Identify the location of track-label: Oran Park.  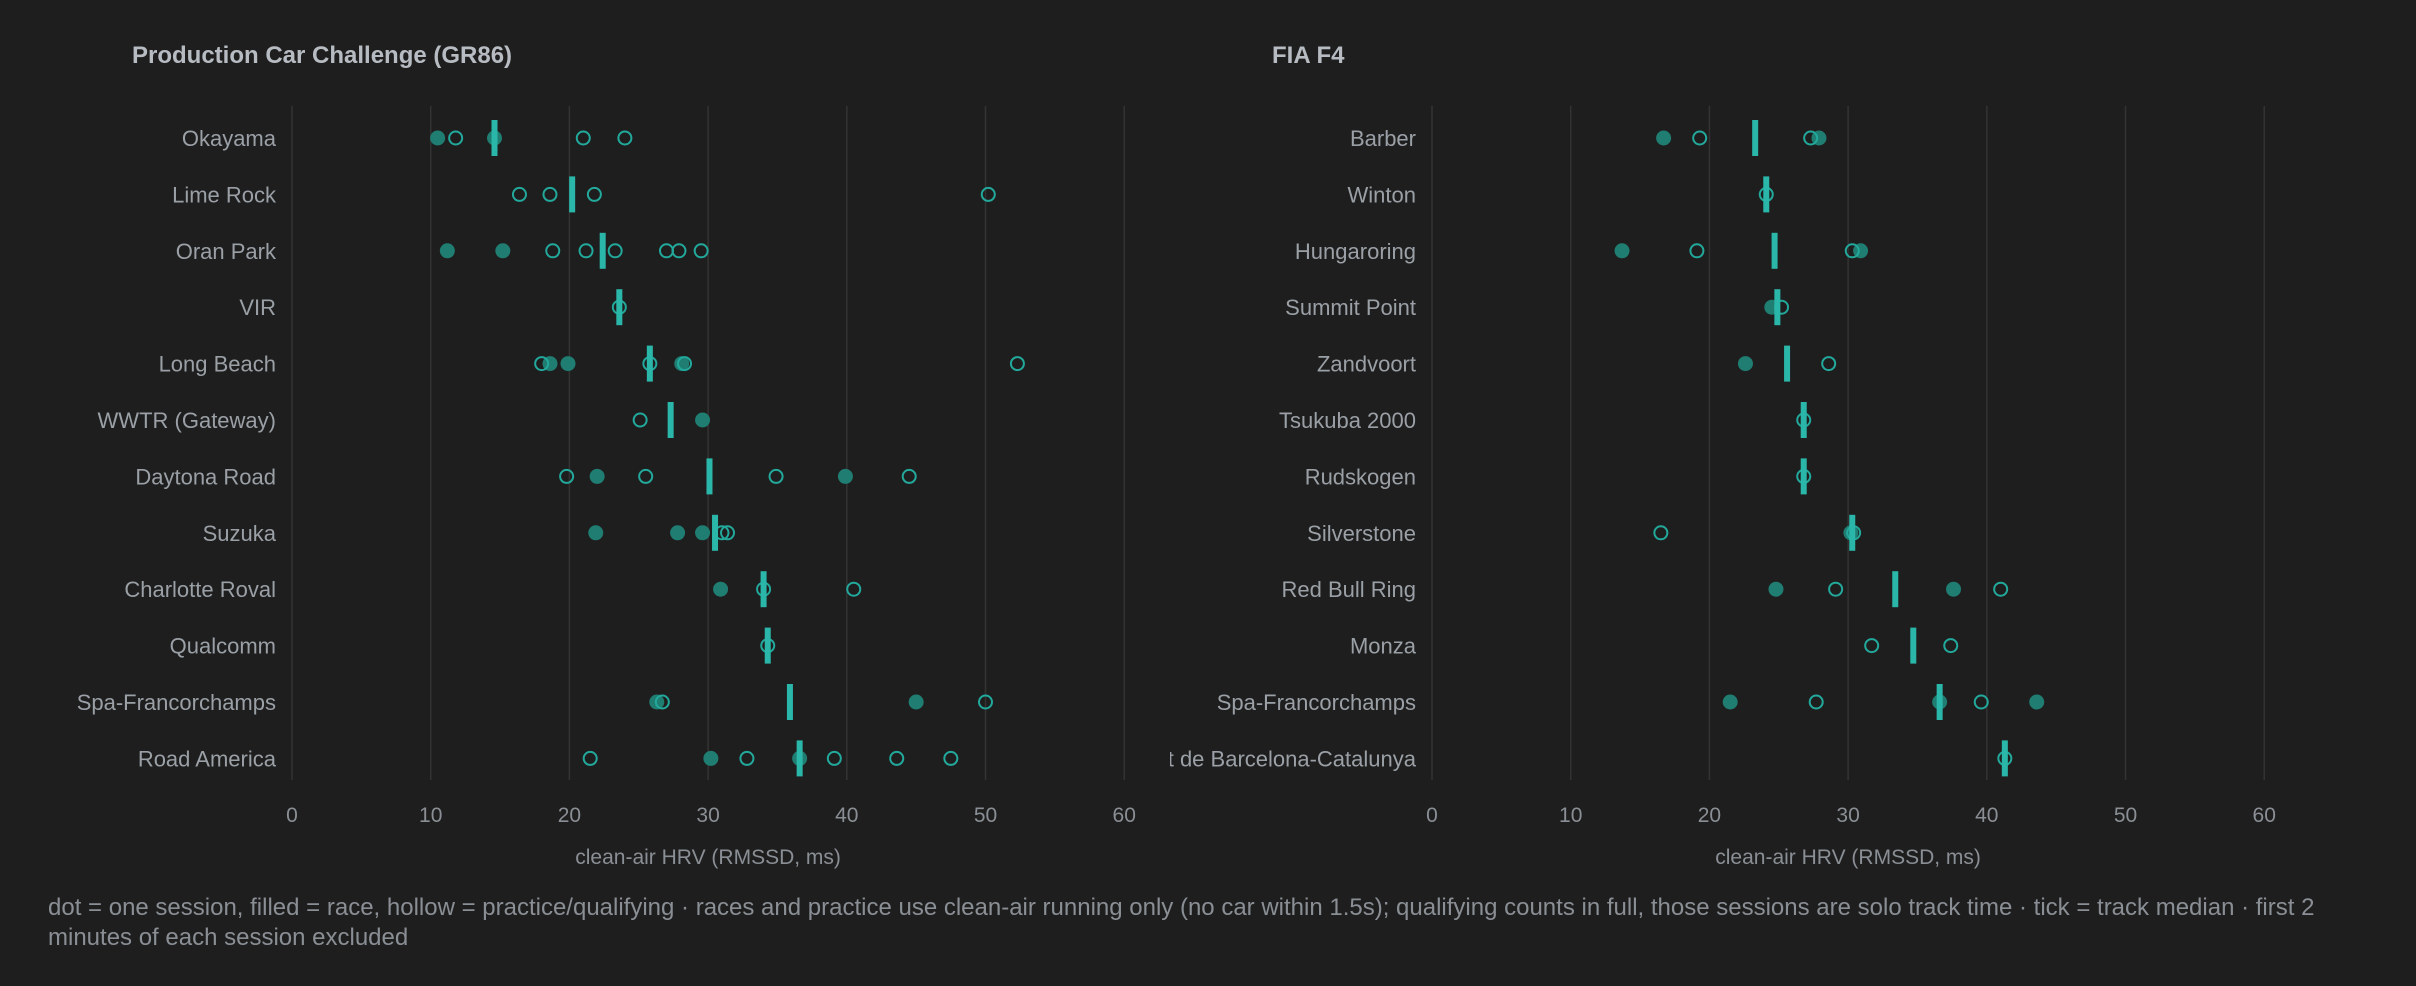
(226, 251).